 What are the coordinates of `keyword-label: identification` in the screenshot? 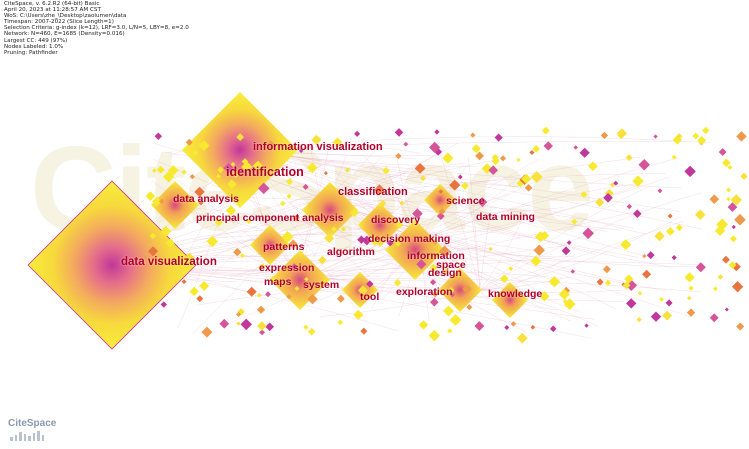 It's located at (265, 172).